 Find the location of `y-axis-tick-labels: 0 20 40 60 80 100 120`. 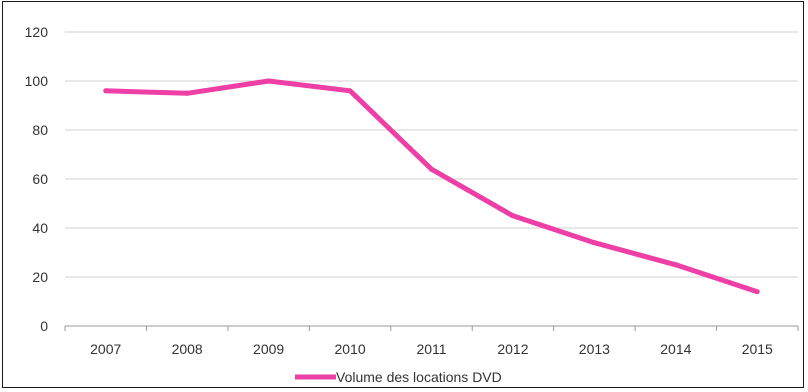

y-axis-tick-labels: 0 20 40 60 80 100 120 is located at coordinates (37, 179).